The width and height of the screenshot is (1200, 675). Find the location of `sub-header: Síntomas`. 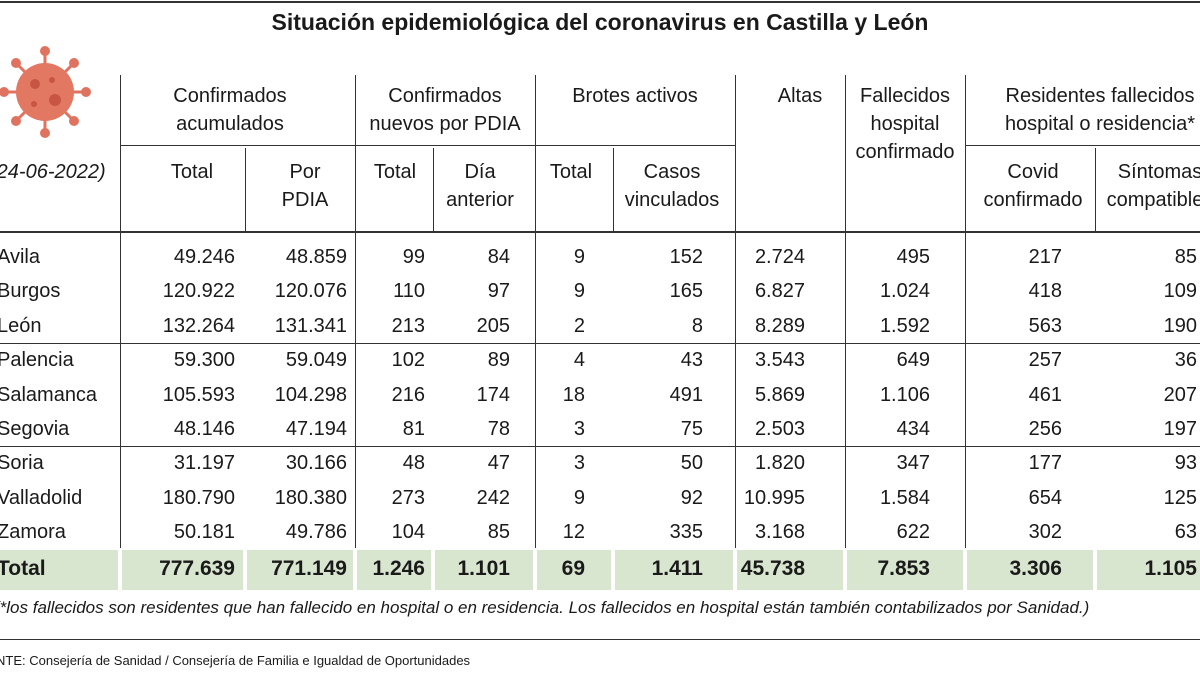

sub-header: Síntomas is located at coordinates (1158, 172).